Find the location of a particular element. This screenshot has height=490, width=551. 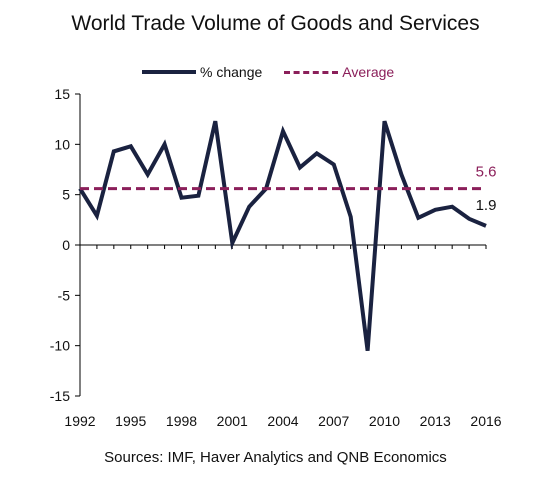

x-tick-label: 1992 is located at coordinates (79, 421).